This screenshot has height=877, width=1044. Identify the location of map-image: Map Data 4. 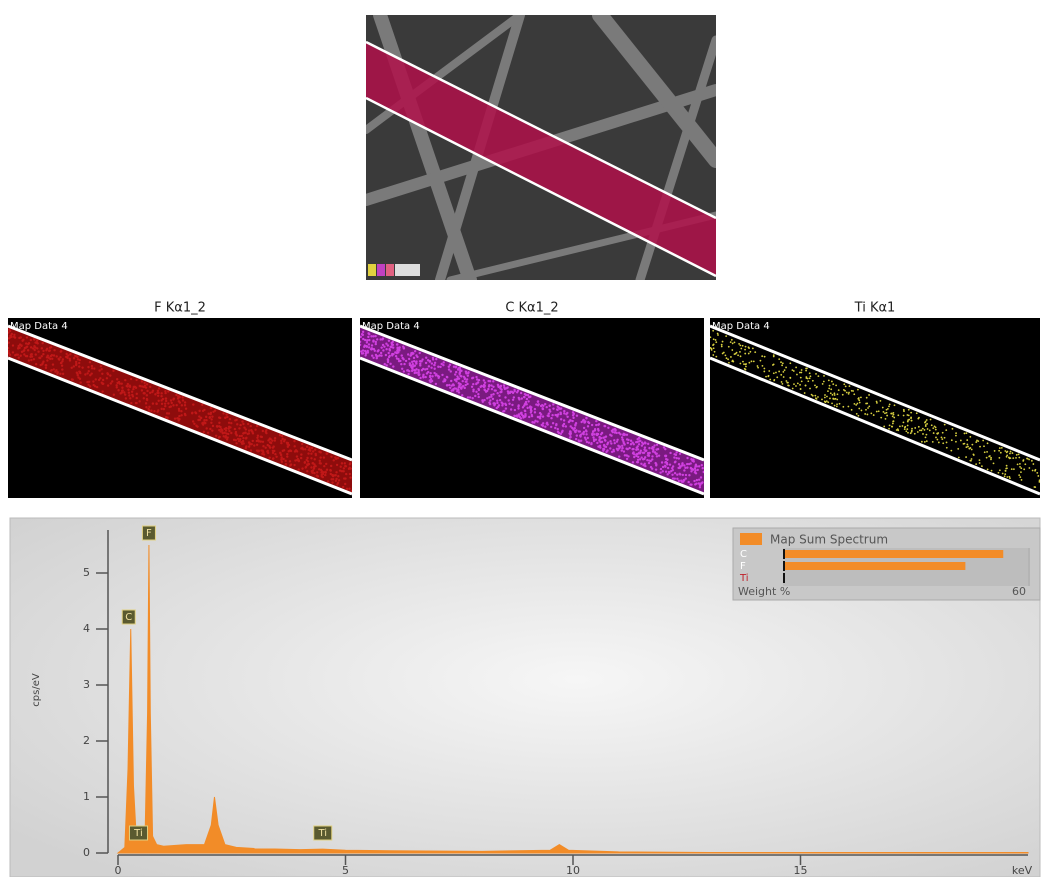
(180, 408).